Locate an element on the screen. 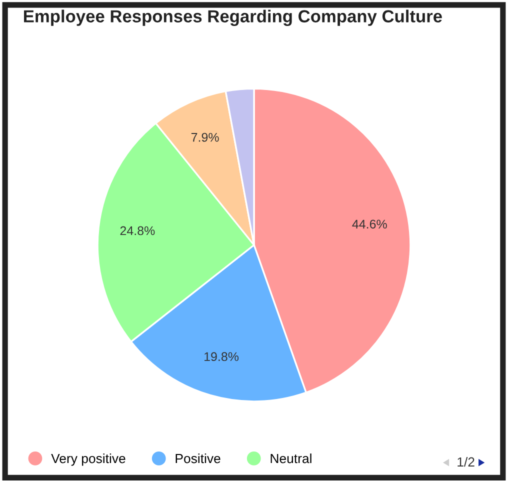  text: 1/2 is located at coordinates (466, 461).